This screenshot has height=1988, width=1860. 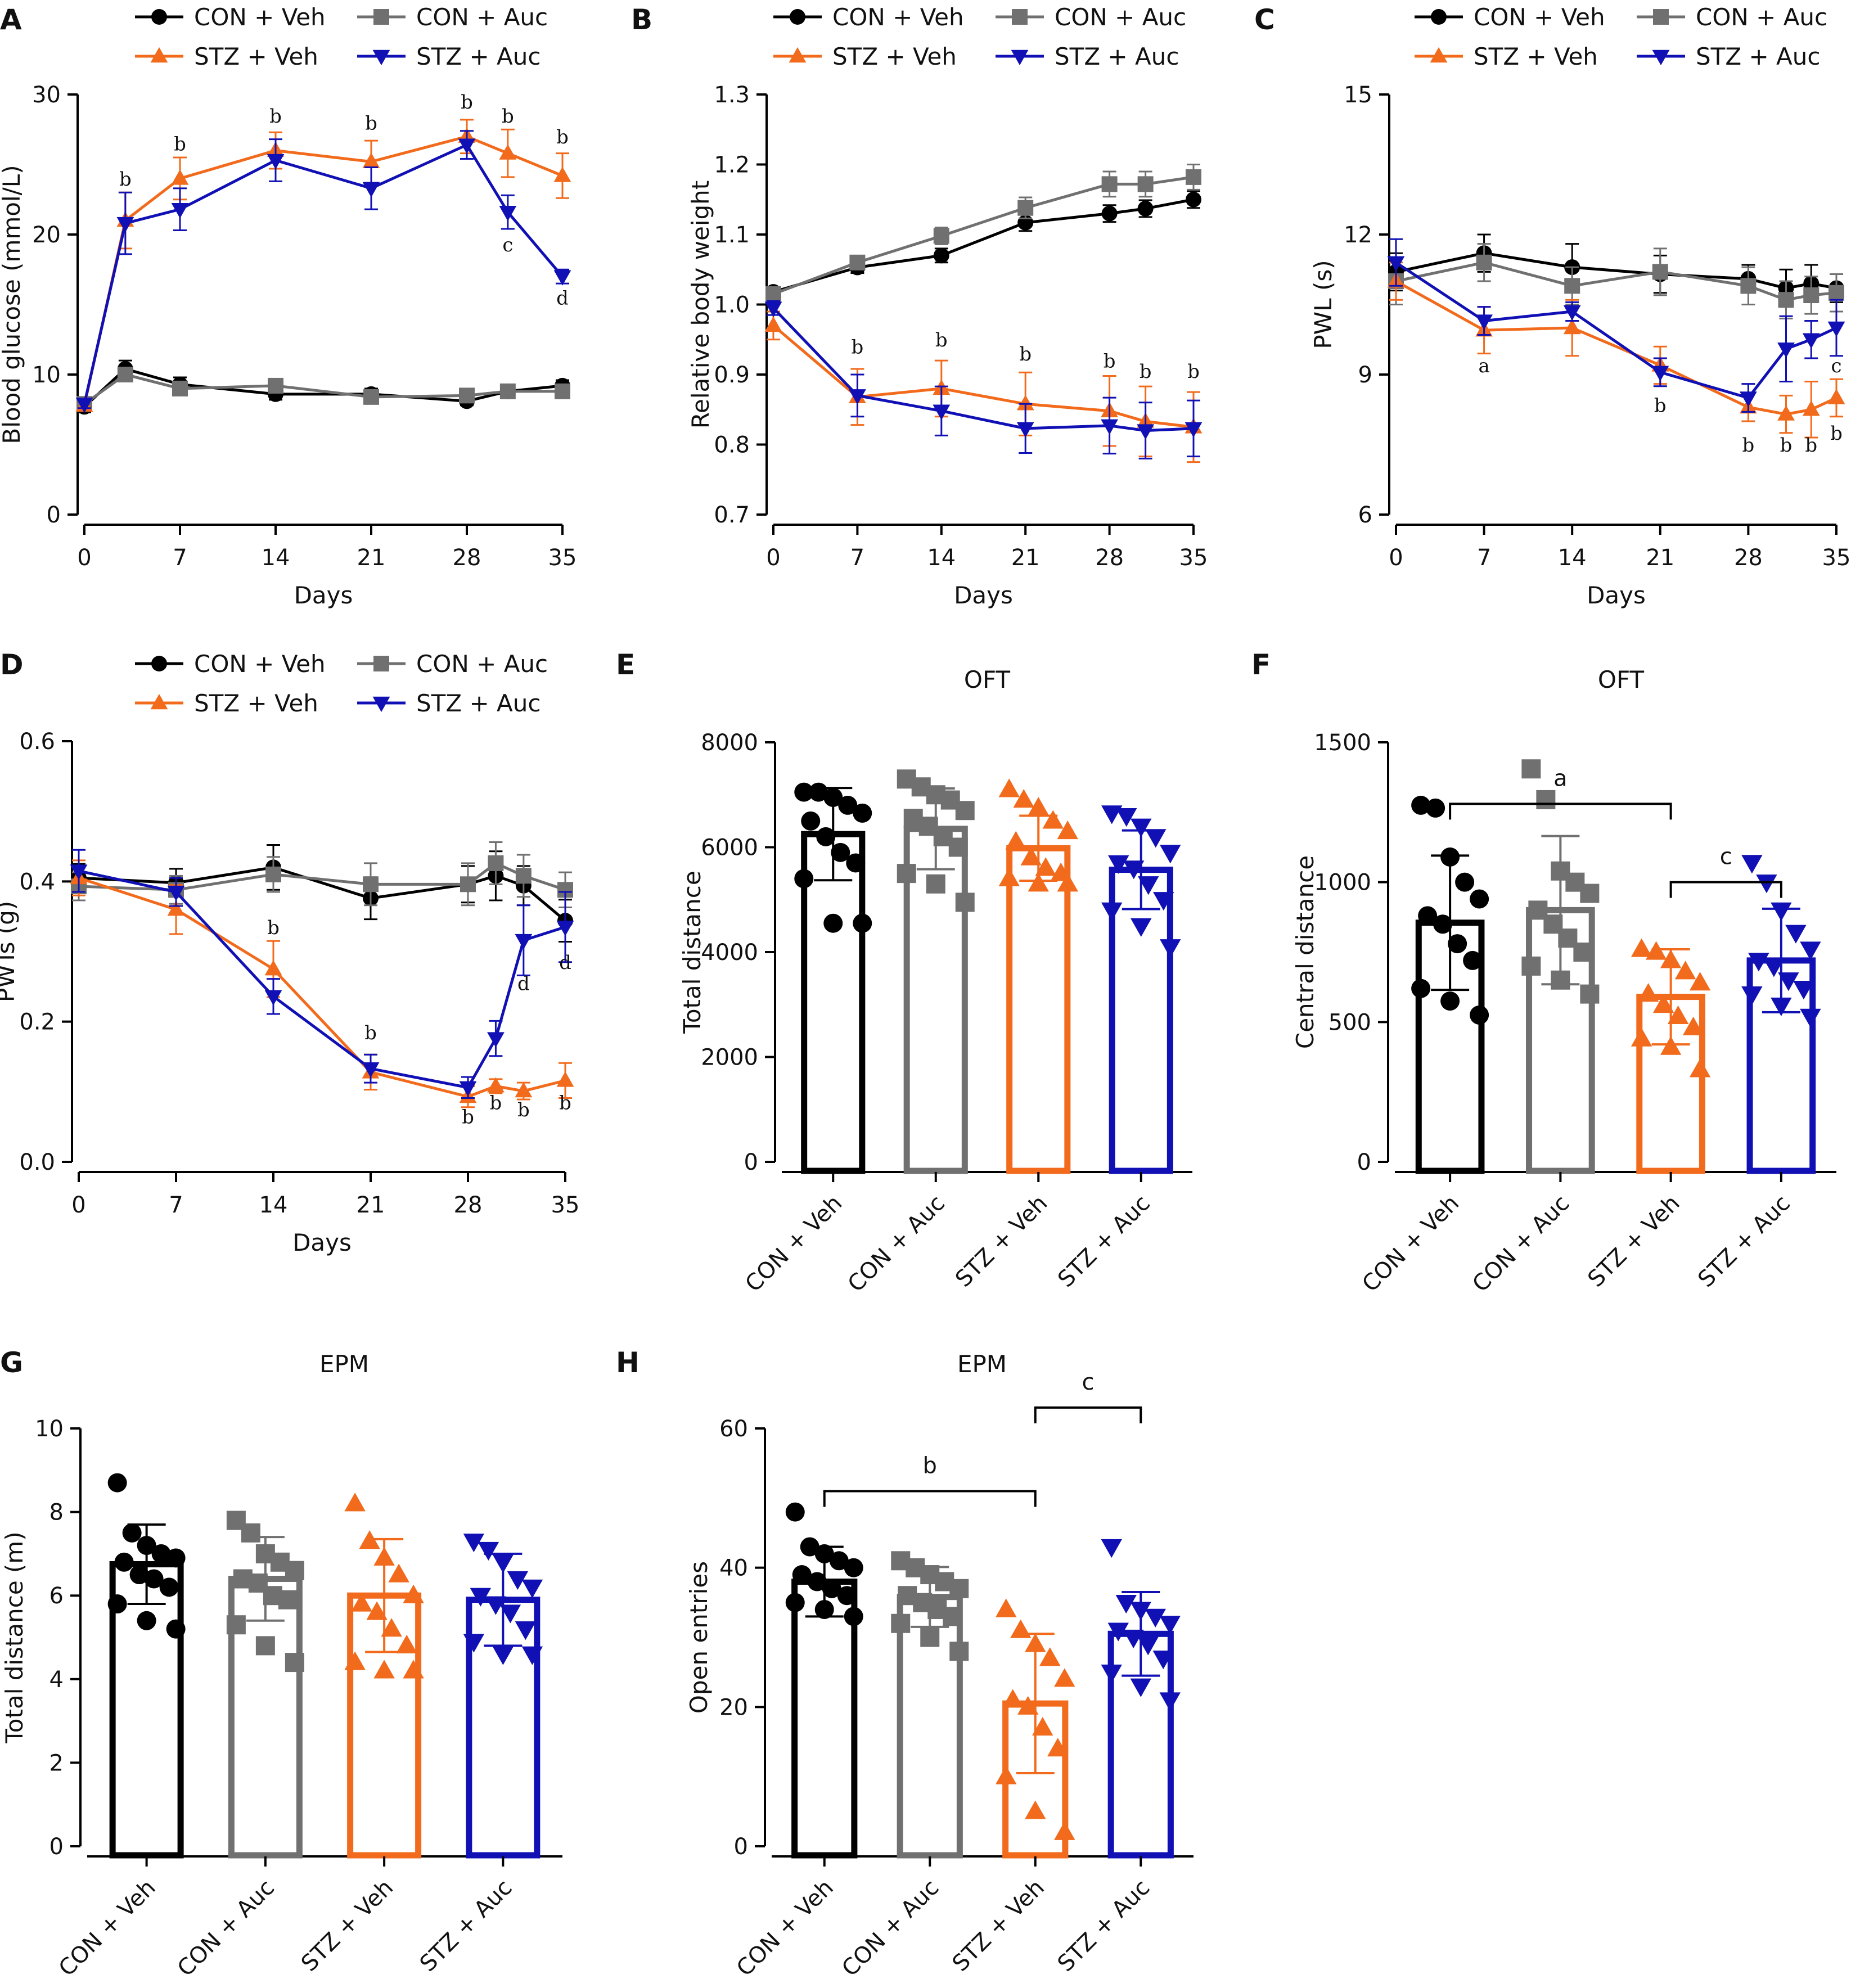 What do you see at coordinates (1264, 20) in the screenshot?
I see `panel-letter: C` at bounding box center [1264, 20].